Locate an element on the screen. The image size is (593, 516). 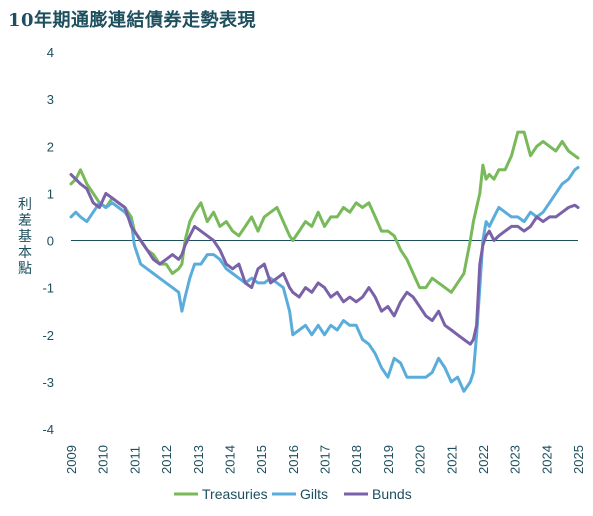
x-tick-label: 2014 is located at coordinates (229, 459).